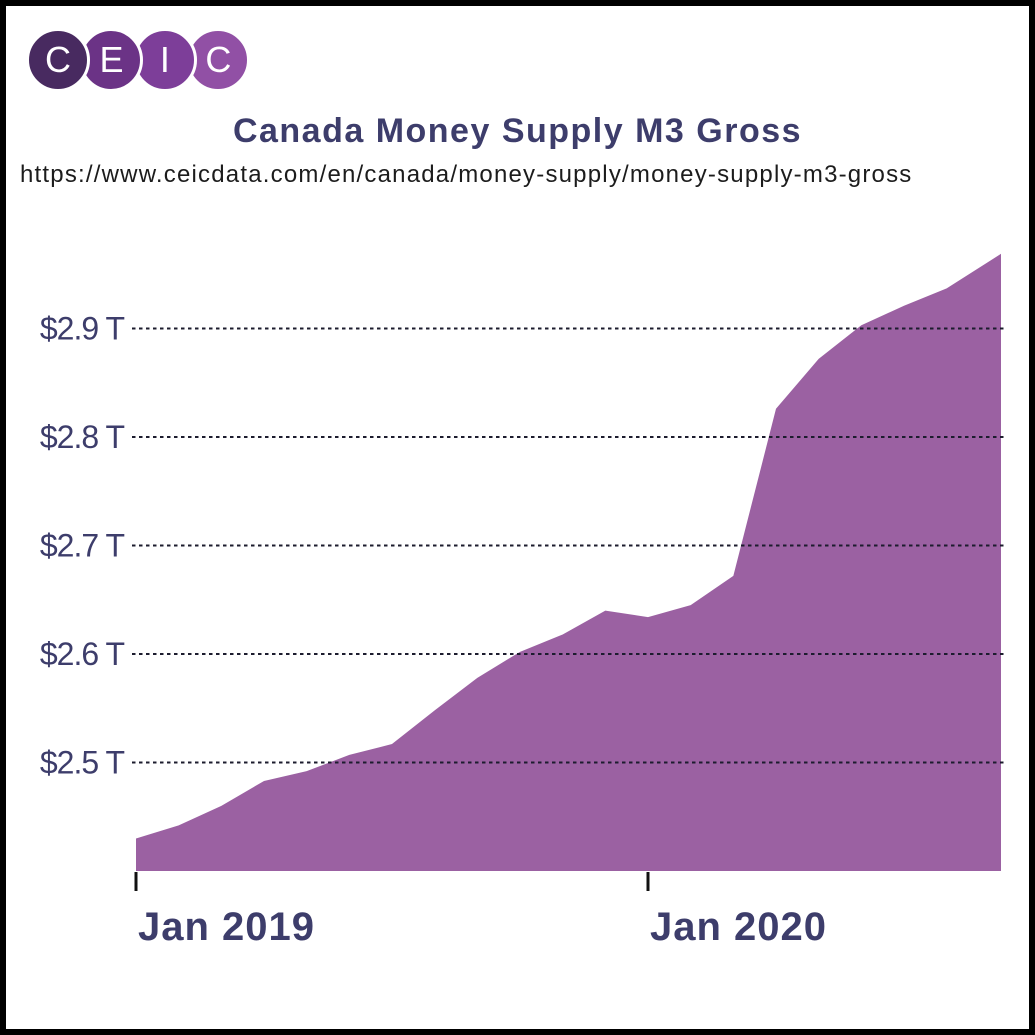 This screenshot has height=1035, width=1035. I want to click on ceic-logo: C E I C, so click(138, 62).